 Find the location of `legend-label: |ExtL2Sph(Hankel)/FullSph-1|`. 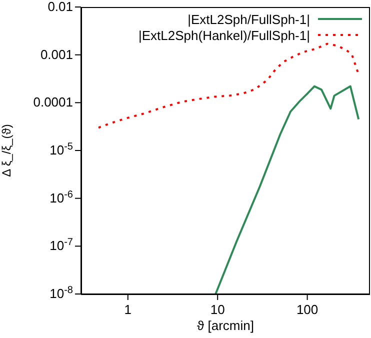

legend-label: |ExtL2Sph(Hankel)/FullSph-1| is located at coordinates (224, 35).